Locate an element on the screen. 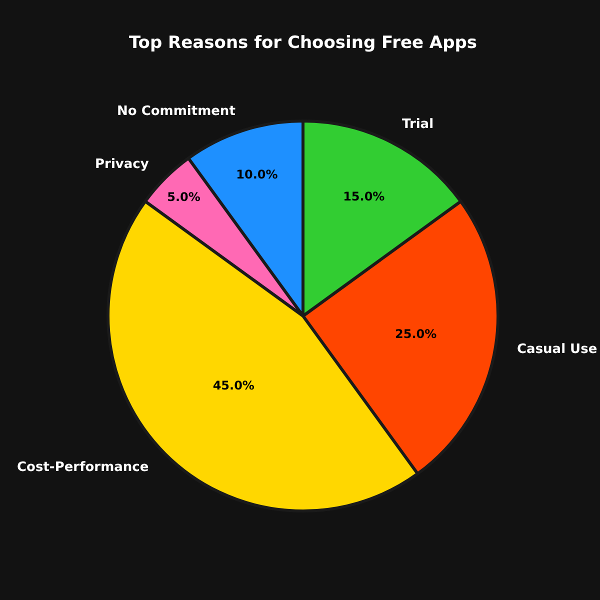 This screenshot has height=600, width=600. data-label: 5.0% is located at coordinates (183, 197).